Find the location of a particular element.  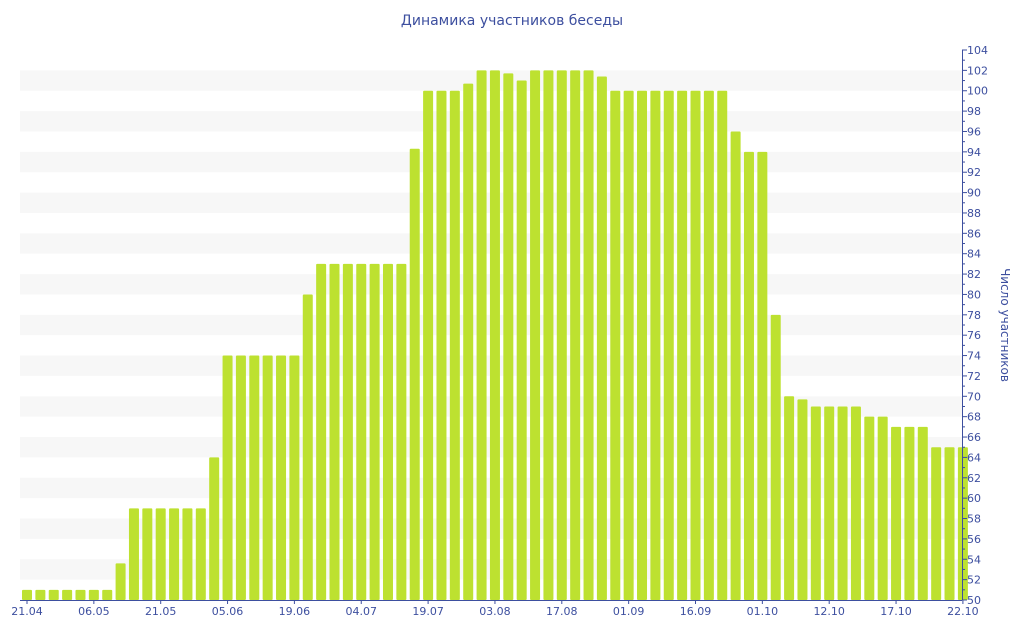

y-tick-label: 52 is located at coordinates (974, 580).